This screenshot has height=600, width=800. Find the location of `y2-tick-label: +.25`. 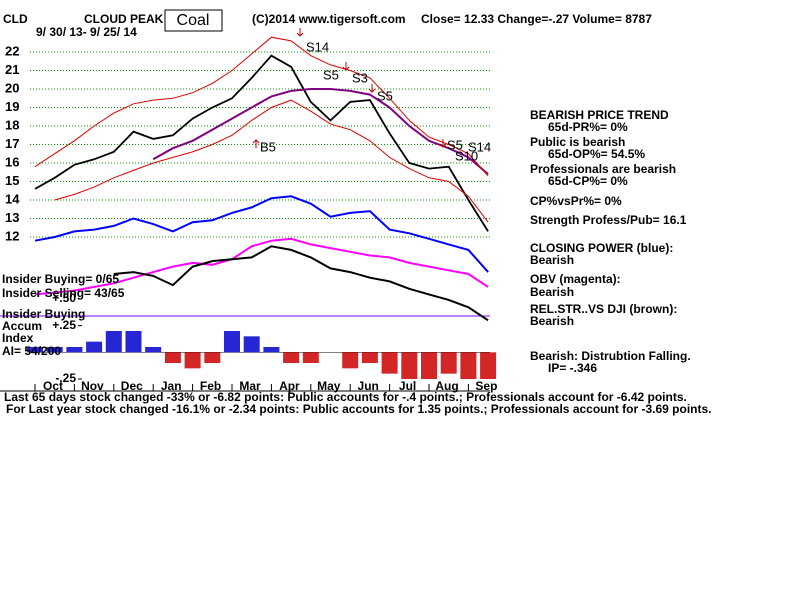

y2-tick-label: +.25 is located at coordinates (64, 325).